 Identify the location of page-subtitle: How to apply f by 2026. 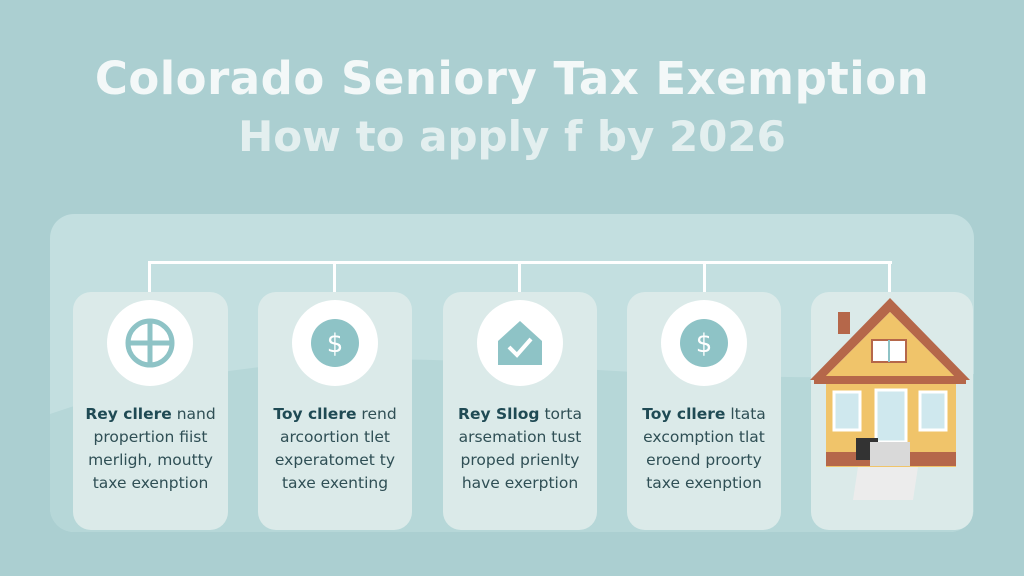
(512, 136).